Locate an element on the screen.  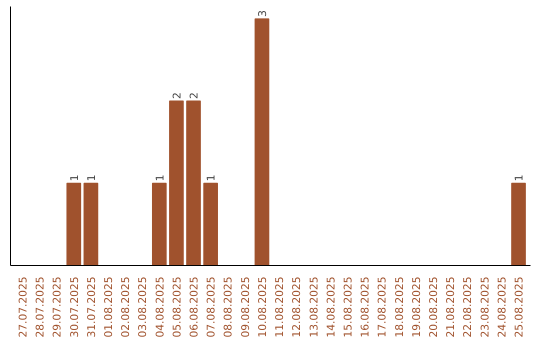
x-tick-label: 29.07.2025 is located at coordinates (57, 307).